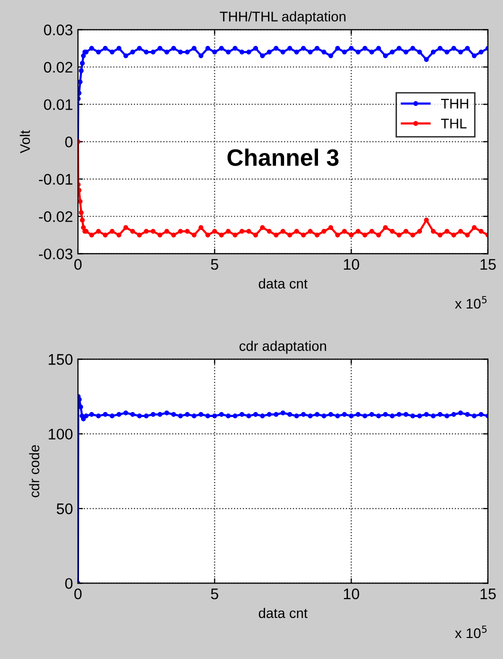 The height and width of the screenshot is (659, 503). What do you see at coordinates (454, 103) in the screenshot?
I see `legend-label: THH` at bounding box center [454, 103].